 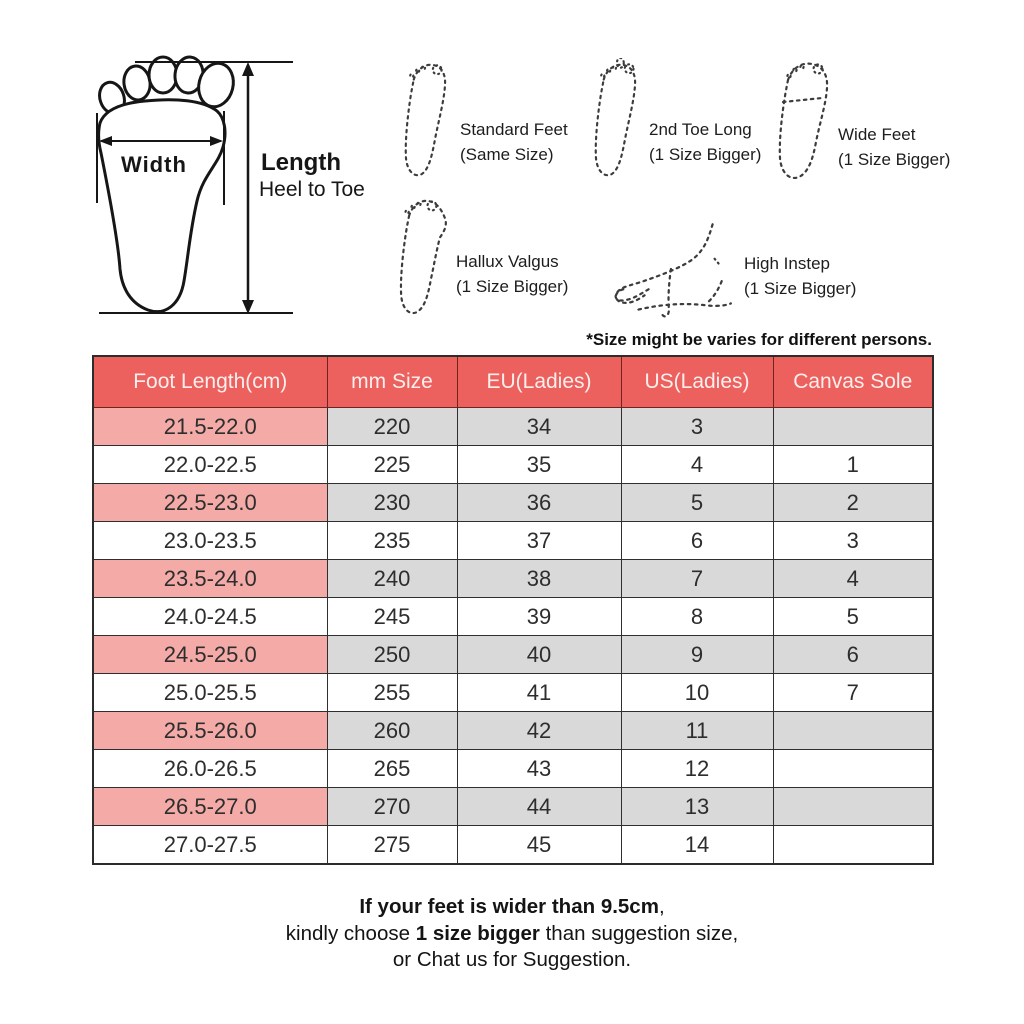 I want to click on size-cell: 22.5-23.0, so click(x=210, y=502).